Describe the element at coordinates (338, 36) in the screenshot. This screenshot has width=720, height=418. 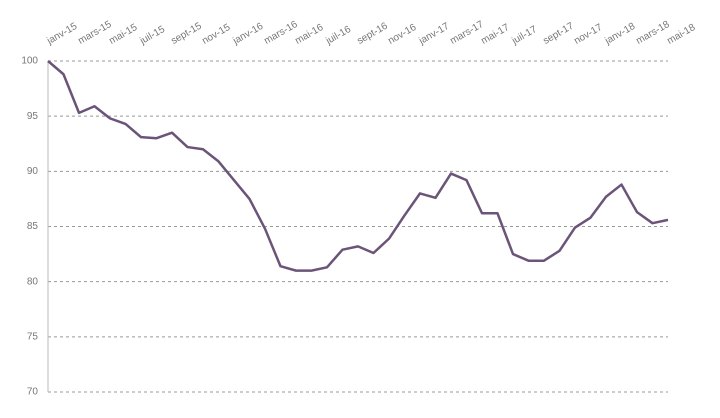
I see `x-tick-label: juil-16` at that location.